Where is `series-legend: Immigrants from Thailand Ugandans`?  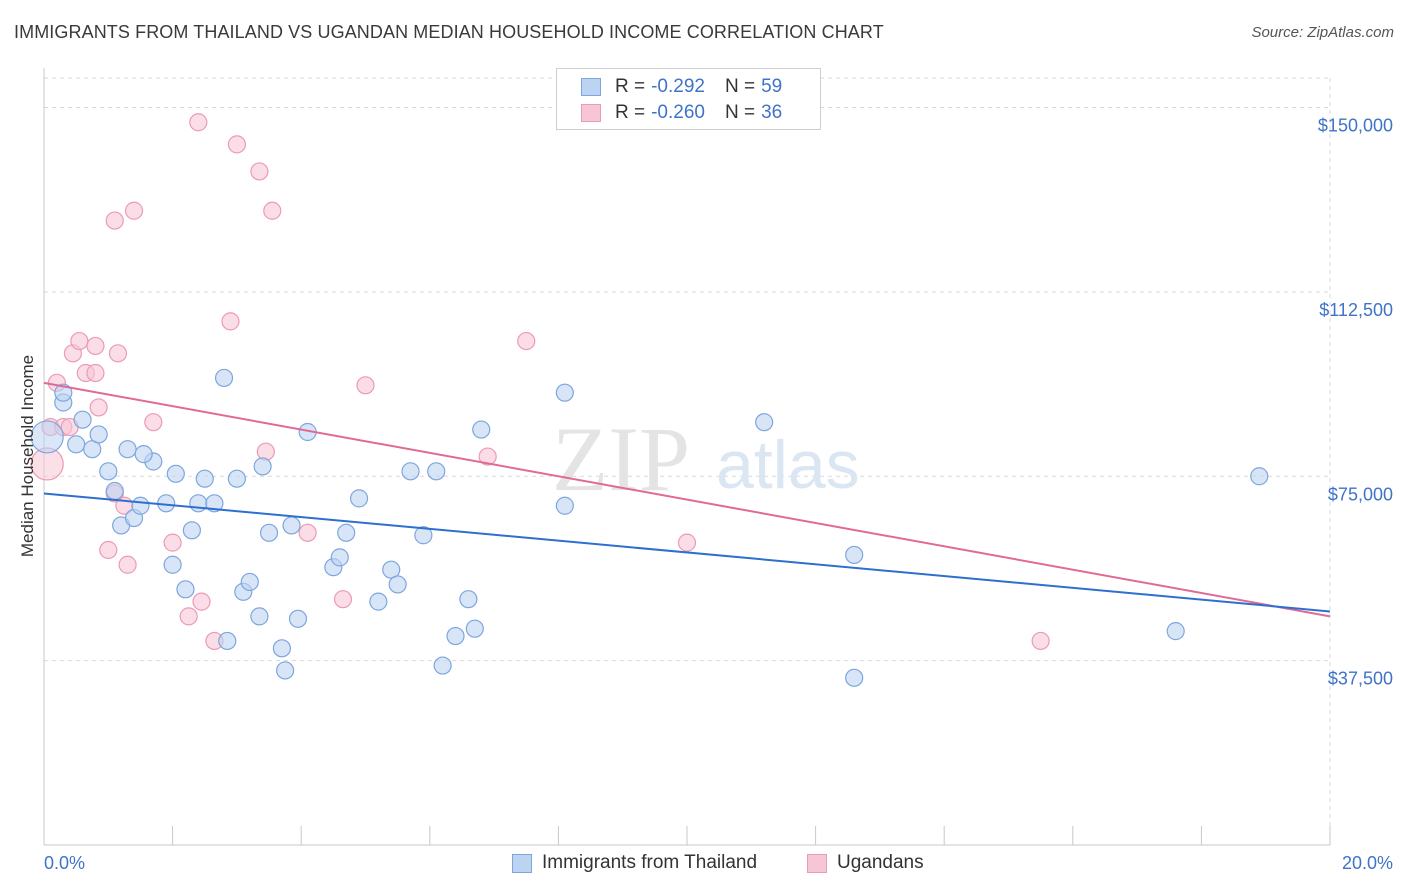 series-legend: Immigrants from Thailand Ugandans is located at coordinates (703, 865).